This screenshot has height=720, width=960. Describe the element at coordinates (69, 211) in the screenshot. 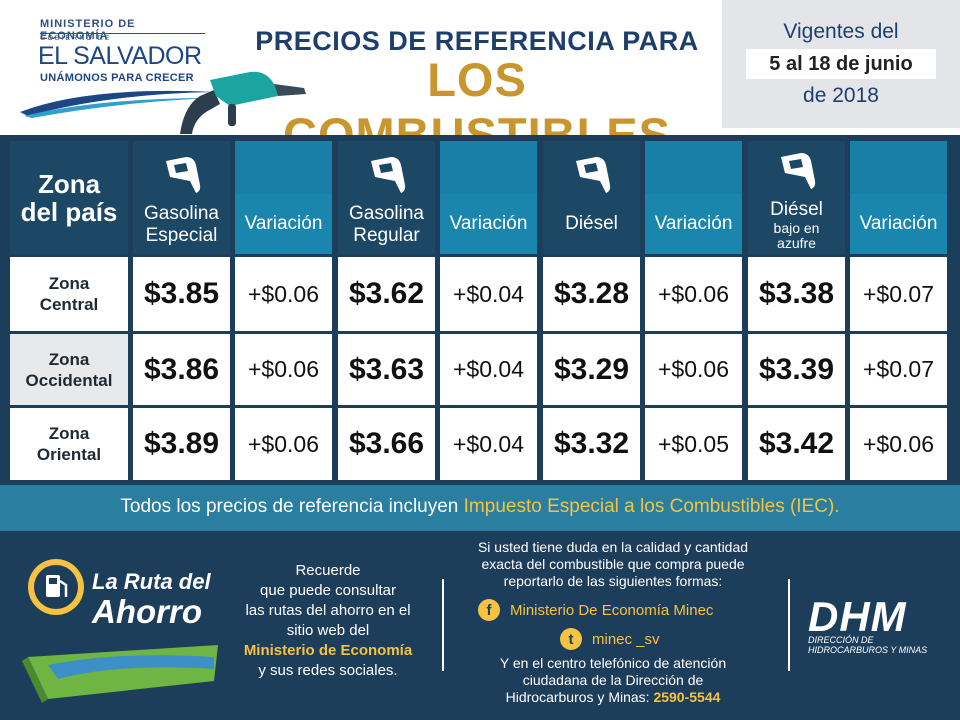

I see `zone-header-line2: del país` at that location.